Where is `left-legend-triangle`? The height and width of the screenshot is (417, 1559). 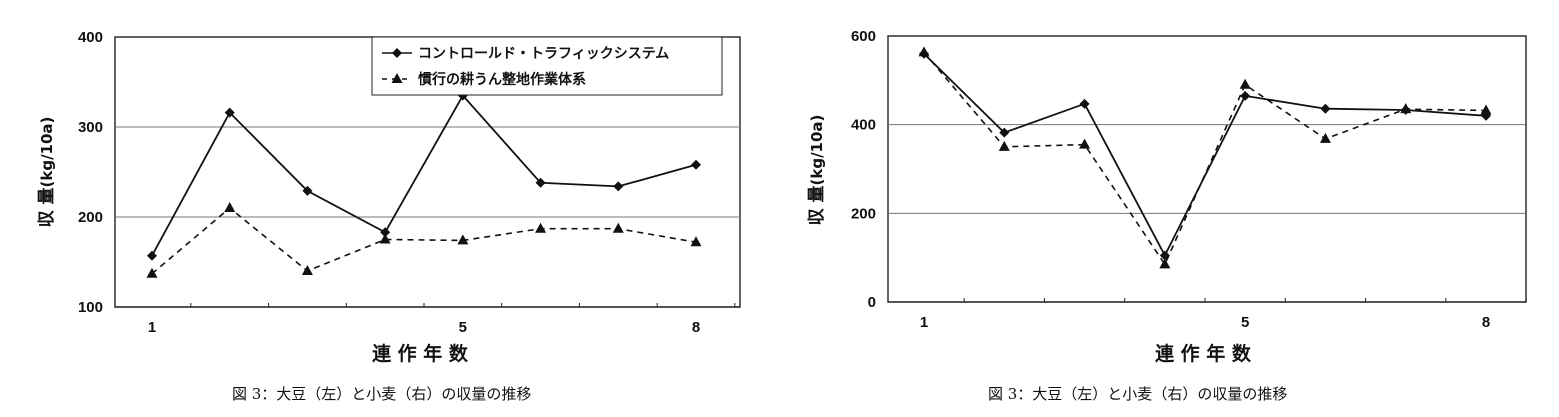 left-legend-triangle is located at coordinates (397, 78).